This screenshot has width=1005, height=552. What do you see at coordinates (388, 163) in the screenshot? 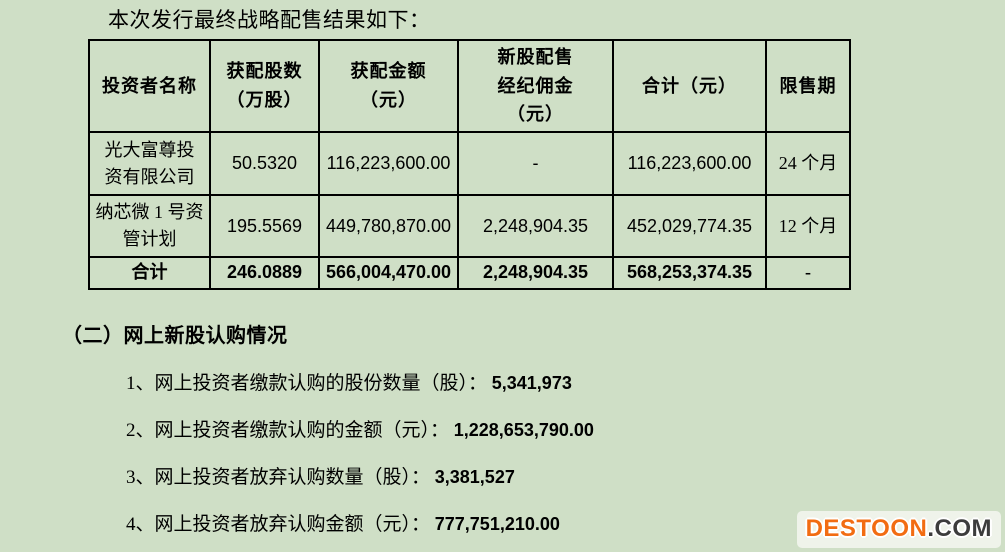
I see `cell-allocated-amount: 116,223,600.00` at bounding box center [388, 163].